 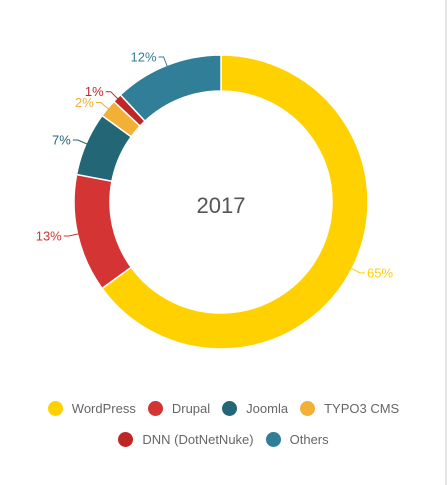 What do you see at coordinates (103, 231) in the screenshot?
I see `slice-drupal` at bounding box center [103, 231].